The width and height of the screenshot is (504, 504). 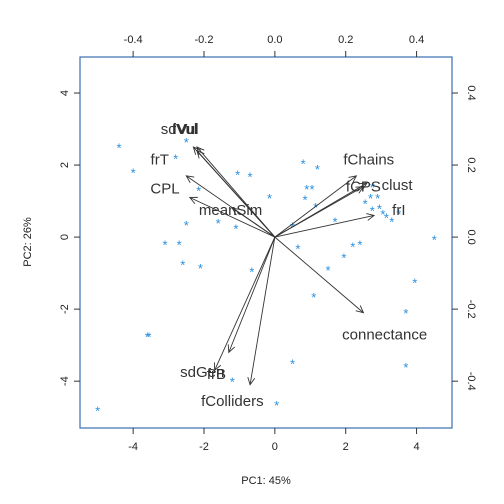 What do you see at coordinates (28, 242) in the screenshot?
I see `y-axis-title: PC2: 26%` at bounding box center [28, 242].